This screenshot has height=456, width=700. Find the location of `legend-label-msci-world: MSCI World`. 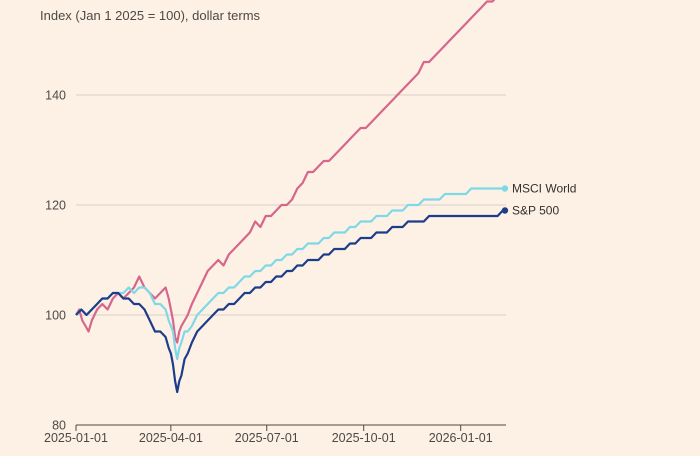

legend-label-msci-world: MSCI World is located at coordinates (544, 189).